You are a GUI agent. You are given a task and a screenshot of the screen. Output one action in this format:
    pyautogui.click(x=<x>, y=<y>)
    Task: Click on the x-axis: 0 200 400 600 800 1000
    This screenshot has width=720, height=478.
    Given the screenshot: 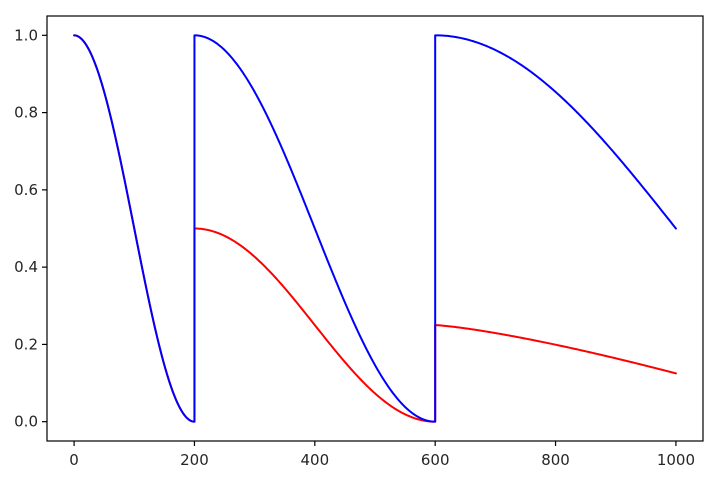 What is the action you would take?
    pyautogui.click(x=382, y=455)
    